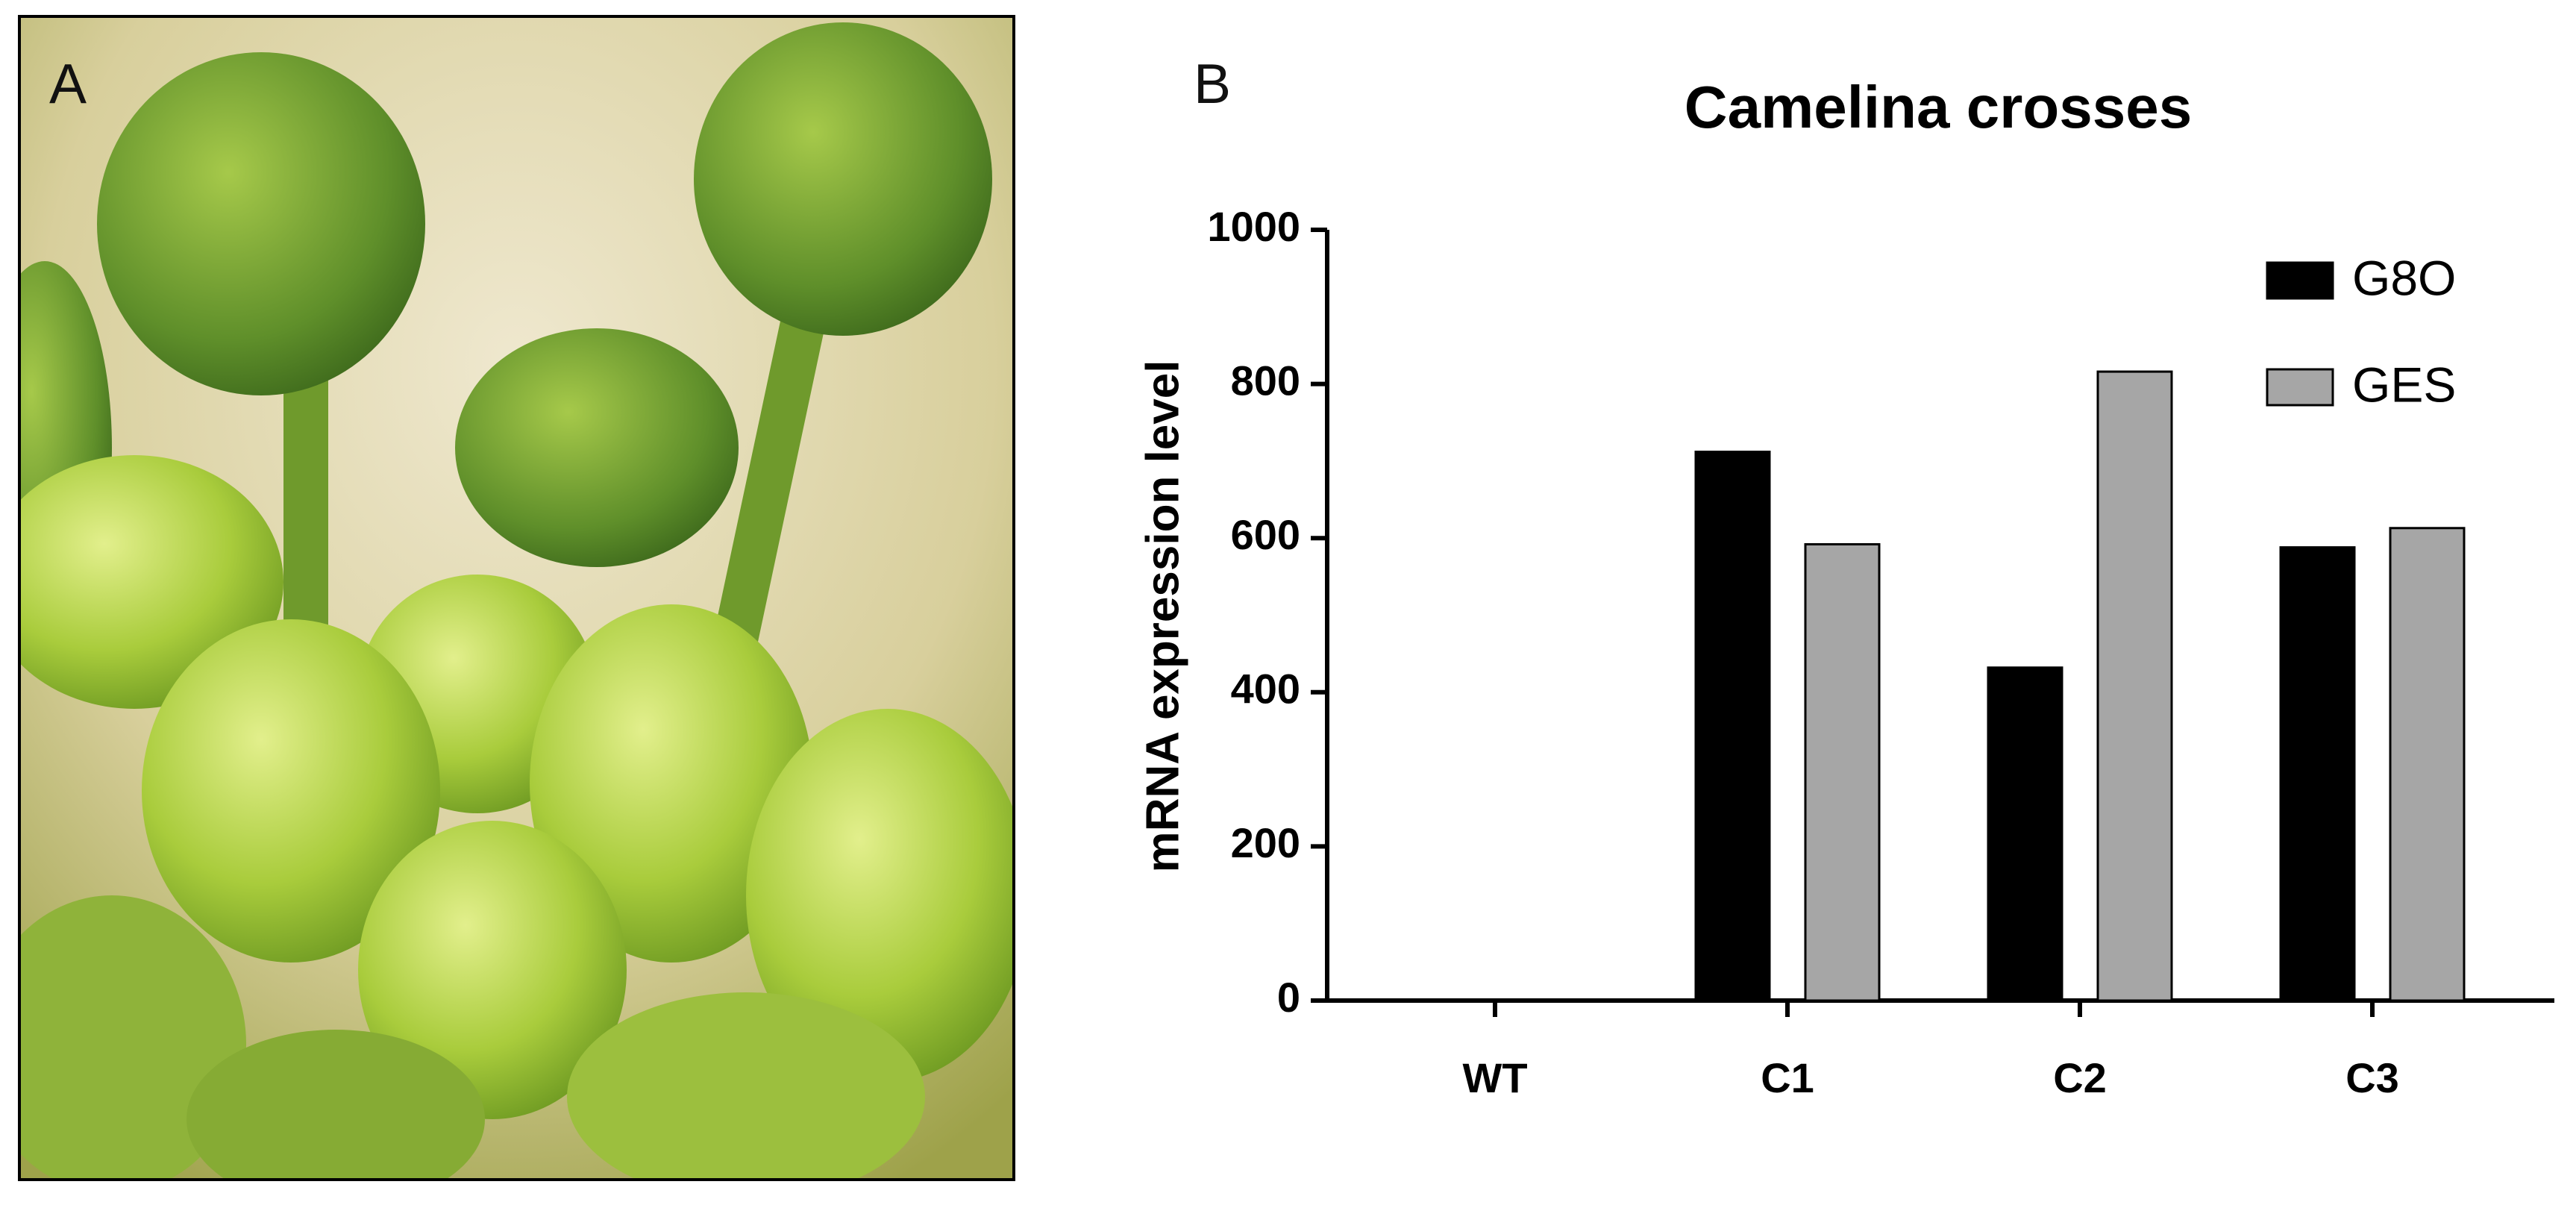 The height and width of the screenshot is (1205, 2576). I want to click on legend-label: GES, so click(2404, 384).